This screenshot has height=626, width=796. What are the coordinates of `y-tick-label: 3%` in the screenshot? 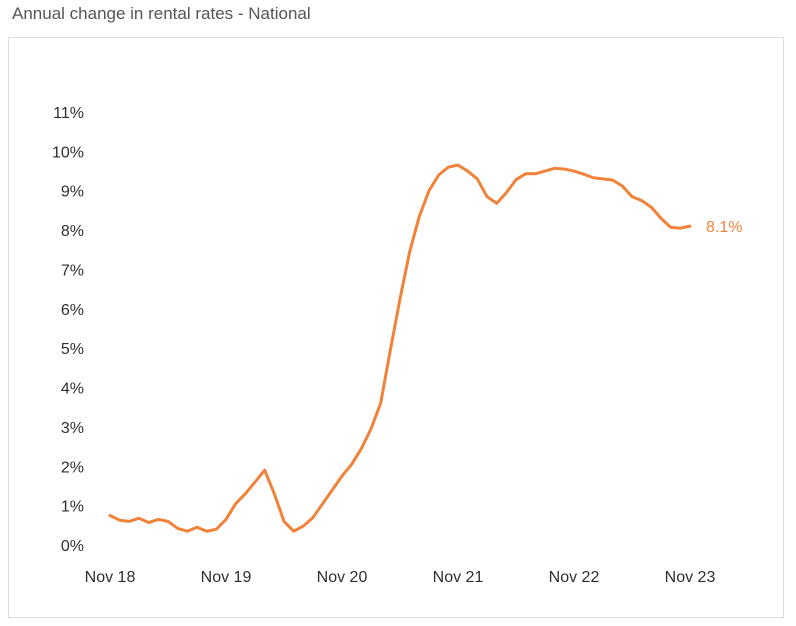 It's located at (72, 428).